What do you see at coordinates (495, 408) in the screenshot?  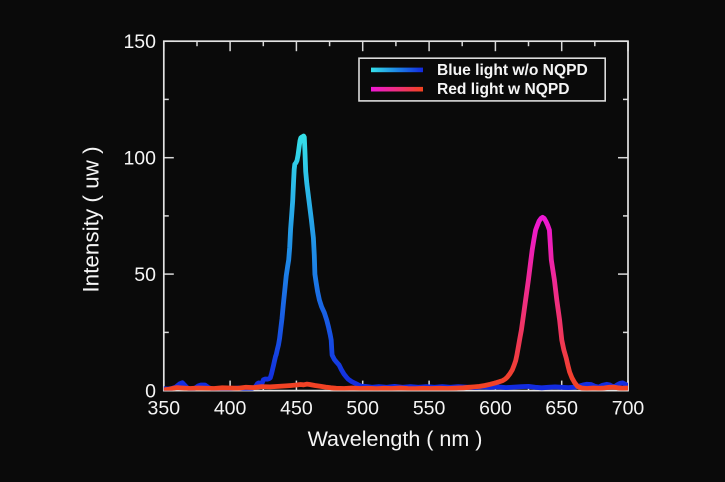 I see `svg-text: 600` at bounding box center [495, 408].